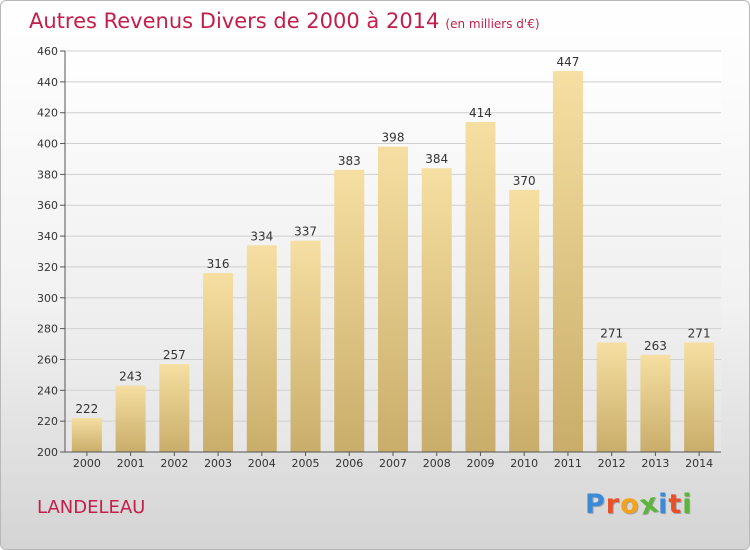 The width and height of the screenshot is (750, 550). I want to click on x-tick-label-2004: 2004, so click(262, 463).